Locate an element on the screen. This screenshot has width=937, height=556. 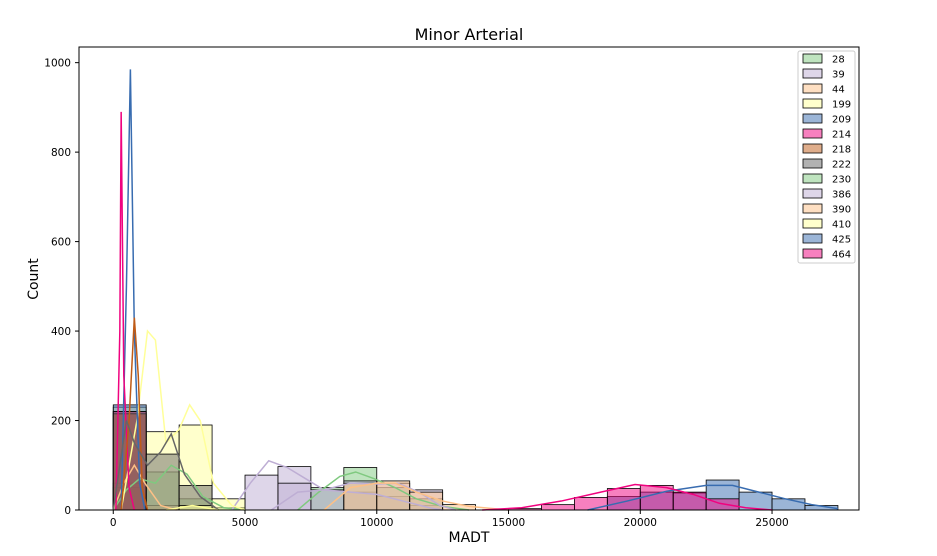
legend-label: 410 is located at coordinates (841, 225).